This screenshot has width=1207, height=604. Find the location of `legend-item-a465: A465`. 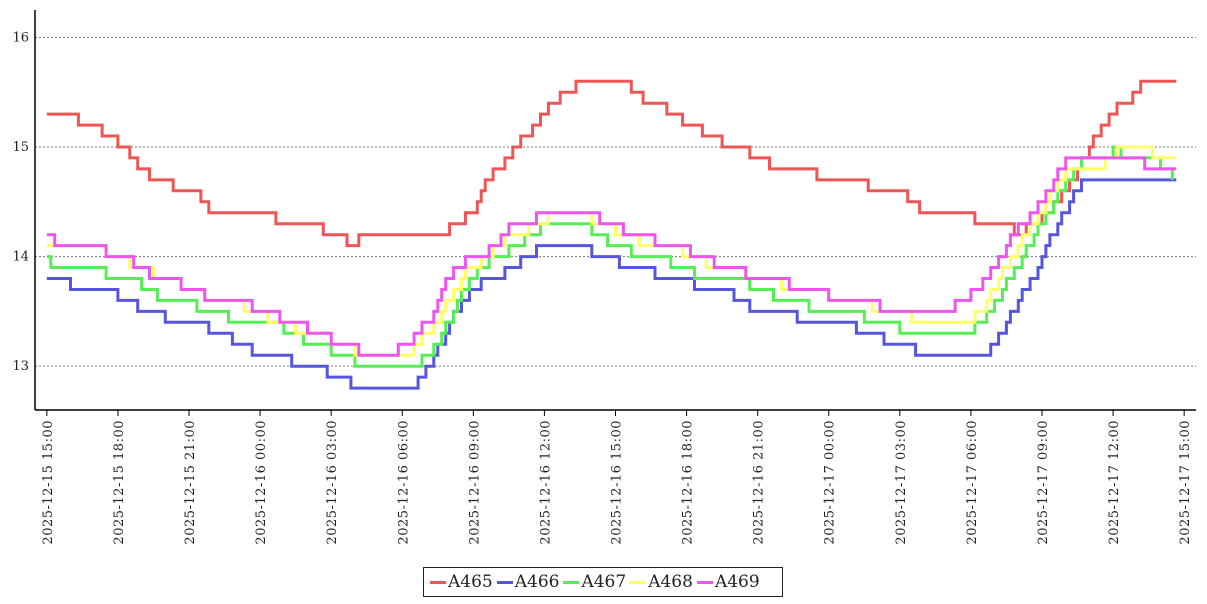

legend-item-a465: A465 is located at coordinates (460, 582).